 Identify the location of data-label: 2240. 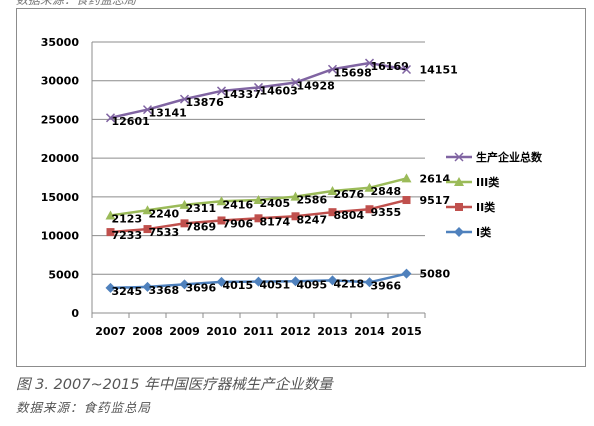
(164, 213).